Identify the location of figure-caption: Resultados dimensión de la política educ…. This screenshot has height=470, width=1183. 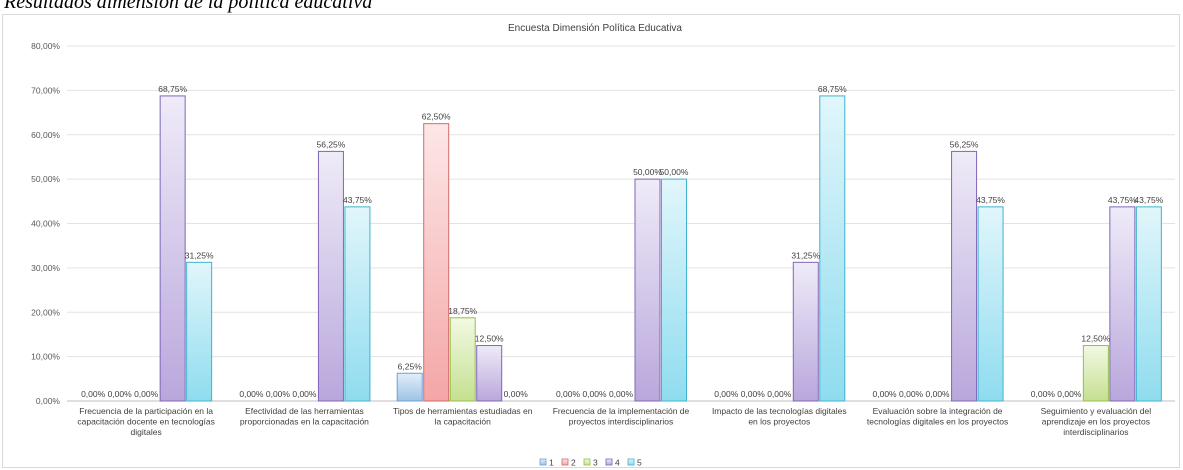
(188, 6).